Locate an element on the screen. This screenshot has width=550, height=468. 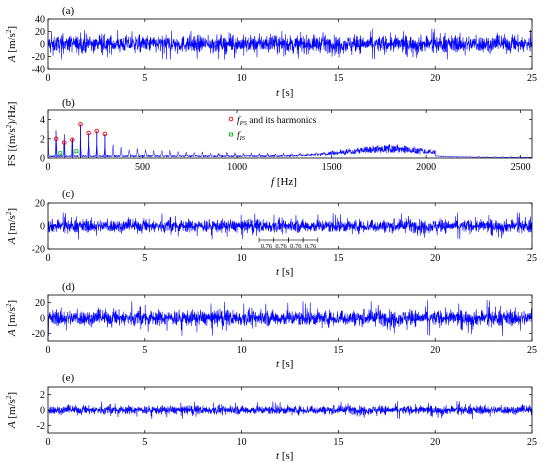
x-tick-label: 500 is located at coordinates (142, 167).